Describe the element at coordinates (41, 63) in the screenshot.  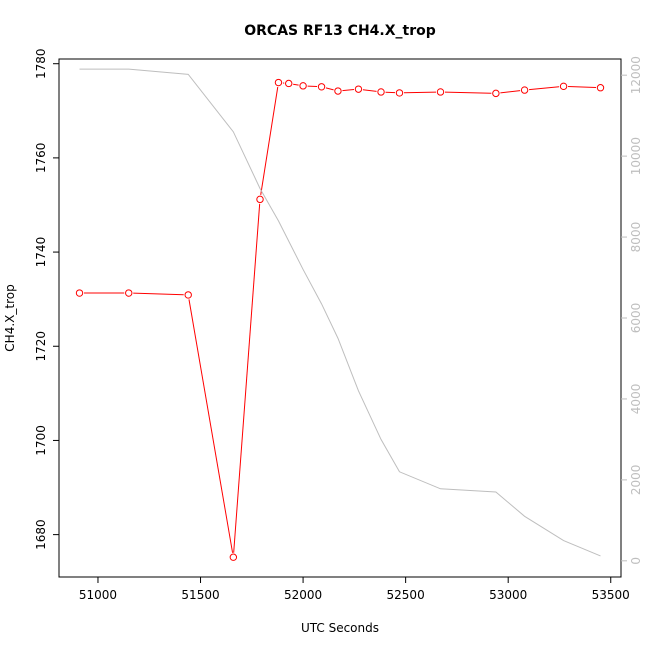
I see `y-tick-label: 1780` at that location.